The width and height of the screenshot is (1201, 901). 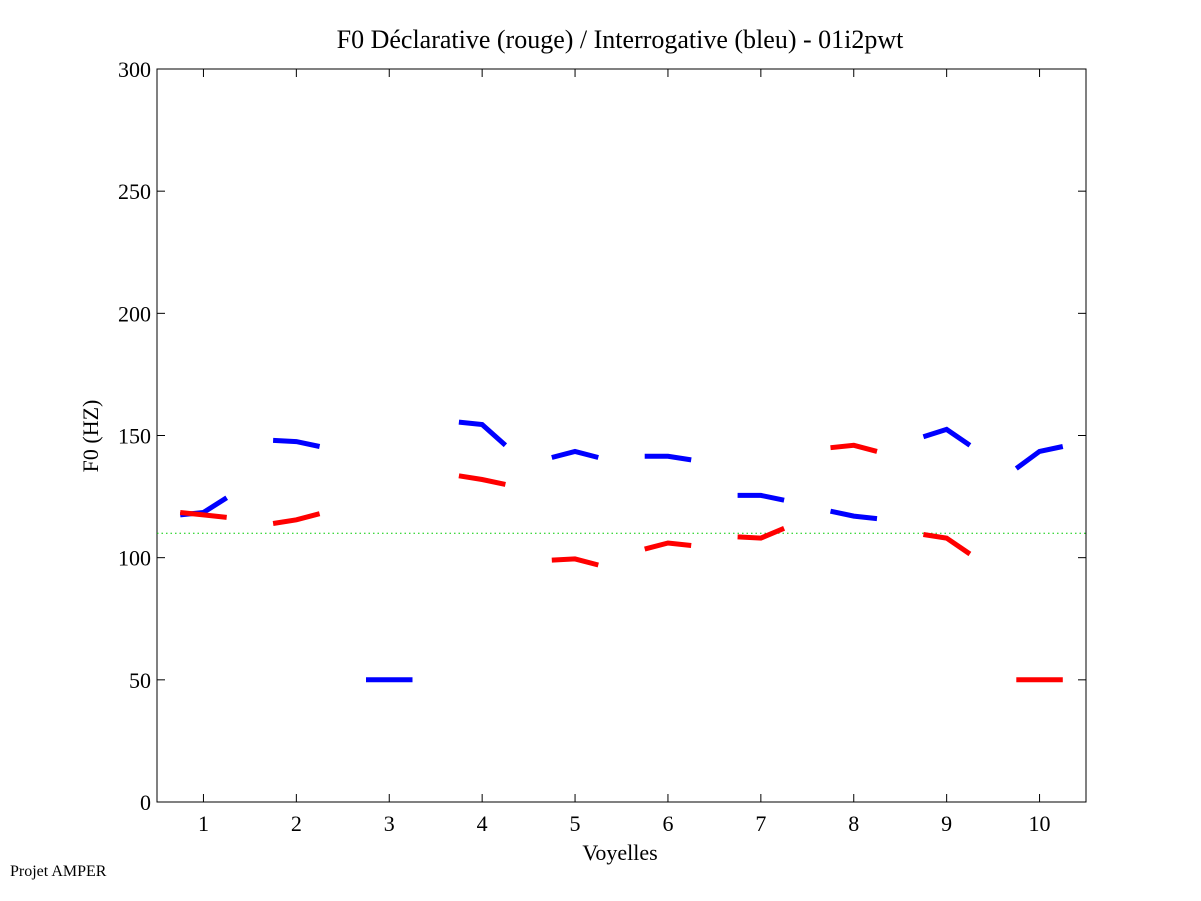 What do you see at coordinates (58, 871) in the screenshot?
I see `footer-text: Projet AMPER` at bounding box center [58, 871].